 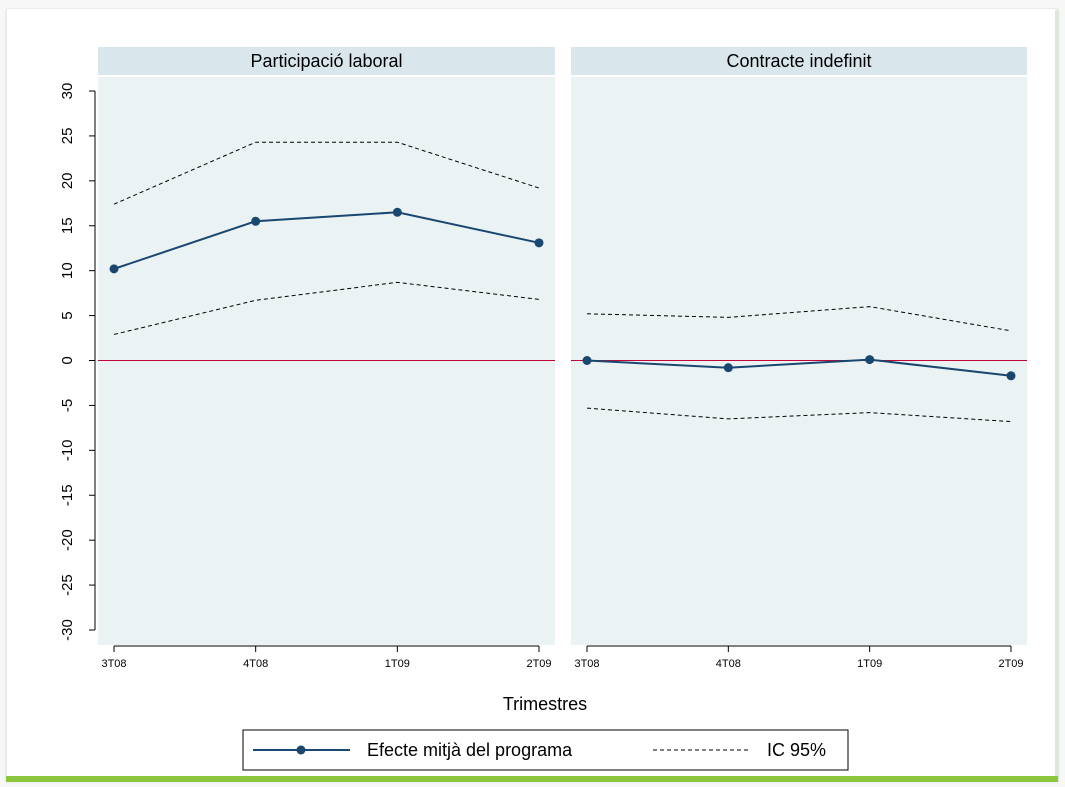 What do you see at coordinates (67, 405) in the screenshot?
I see `y-tick-label: -5` at bounding box center [67, 405].